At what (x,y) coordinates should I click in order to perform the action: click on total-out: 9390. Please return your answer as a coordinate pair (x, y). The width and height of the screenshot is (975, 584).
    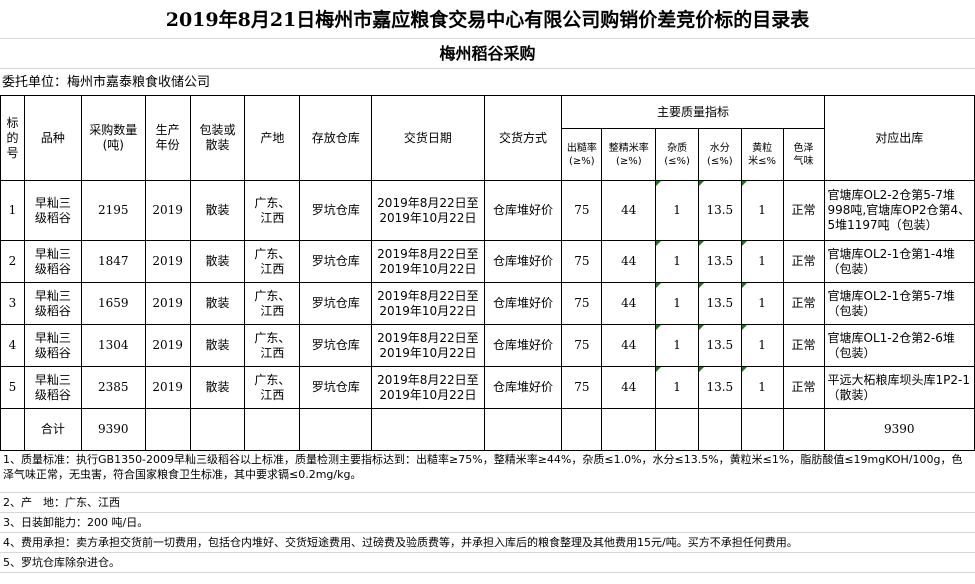
    Looking at the image, I should click on (899, 429).